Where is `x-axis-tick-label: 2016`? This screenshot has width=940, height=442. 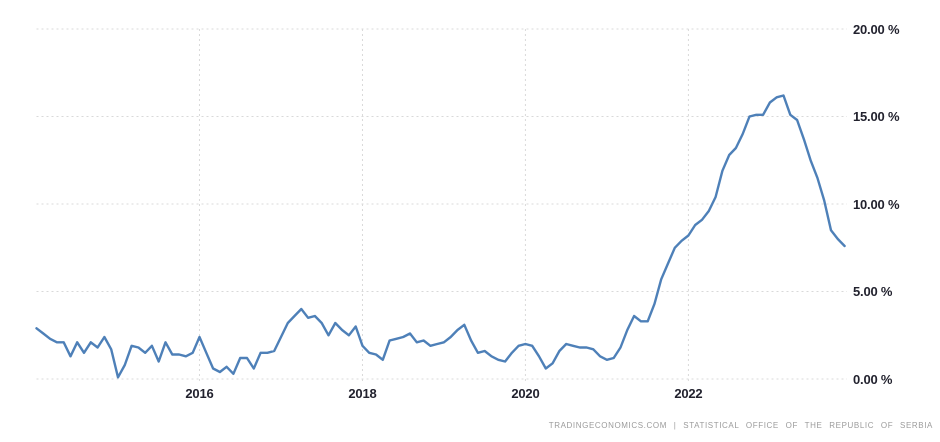
x-axis-tick-label: 2016 is located at coordinates (199, 393).